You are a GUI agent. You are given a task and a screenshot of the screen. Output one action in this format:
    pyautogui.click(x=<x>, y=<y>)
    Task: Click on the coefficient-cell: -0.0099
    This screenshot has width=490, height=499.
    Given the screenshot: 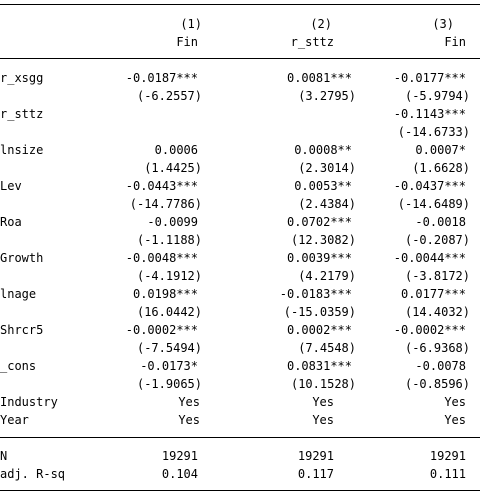 What is the action you would take?
    pyautogui.click(x=172, y=222)
    